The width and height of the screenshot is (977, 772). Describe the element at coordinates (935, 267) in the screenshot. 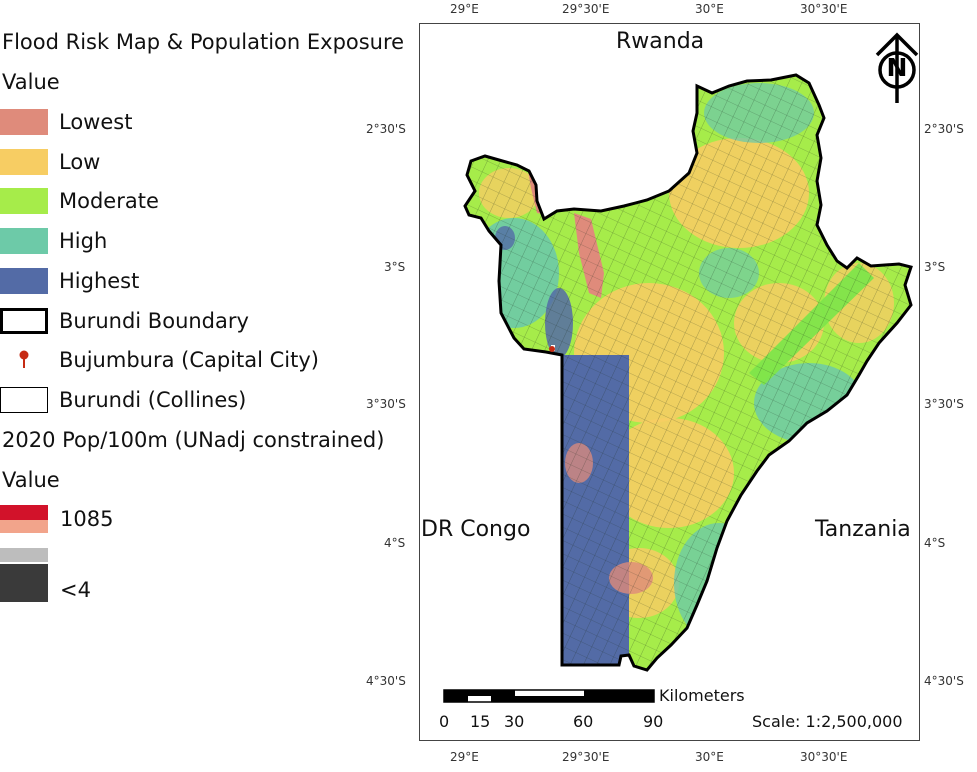

I see `lat-tick-right: 3°S` at that location.